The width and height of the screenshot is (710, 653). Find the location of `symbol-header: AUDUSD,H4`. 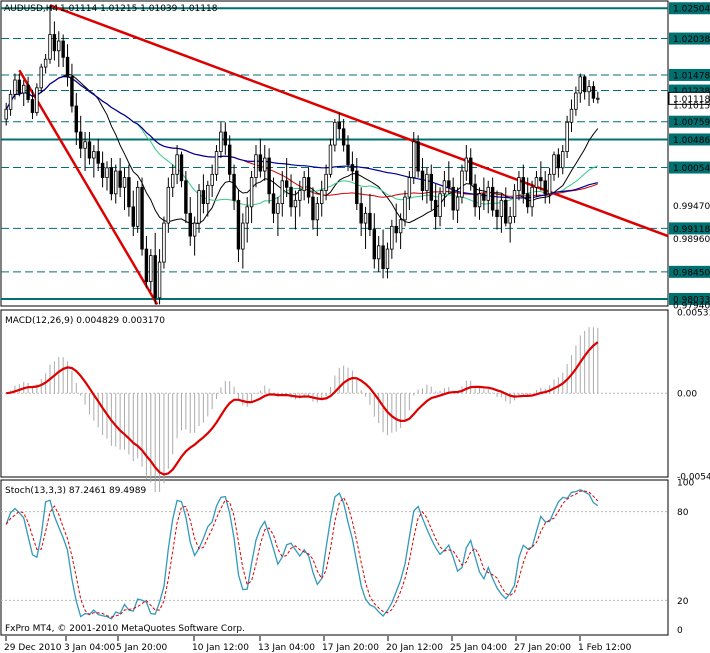

symbol-header: AUDUSD,H4 is located at coordinates (31, 9).